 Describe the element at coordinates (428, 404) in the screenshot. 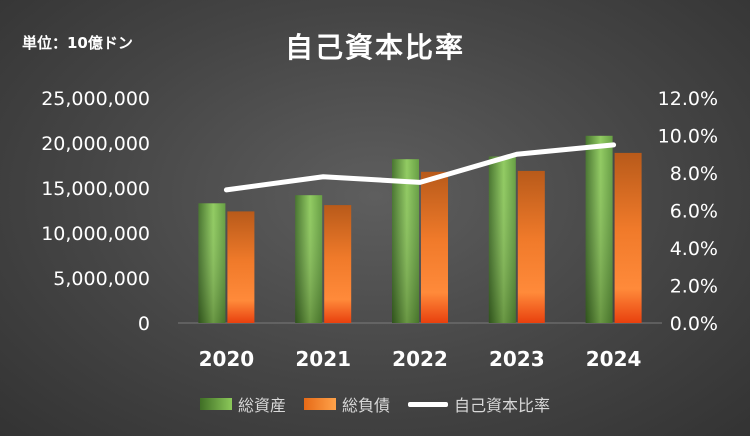

I see `legend-swatch-ratio` at that location.